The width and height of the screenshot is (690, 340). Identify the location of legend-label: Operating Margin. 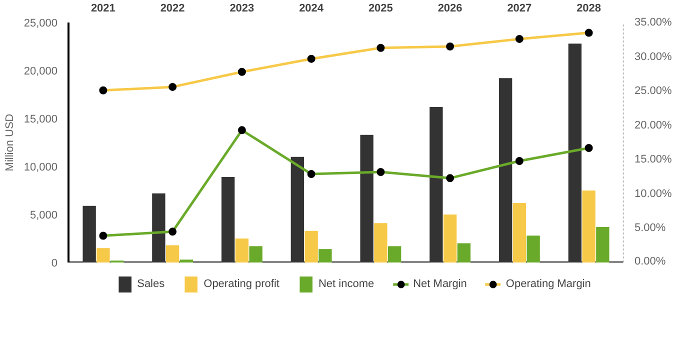
(548, 284).